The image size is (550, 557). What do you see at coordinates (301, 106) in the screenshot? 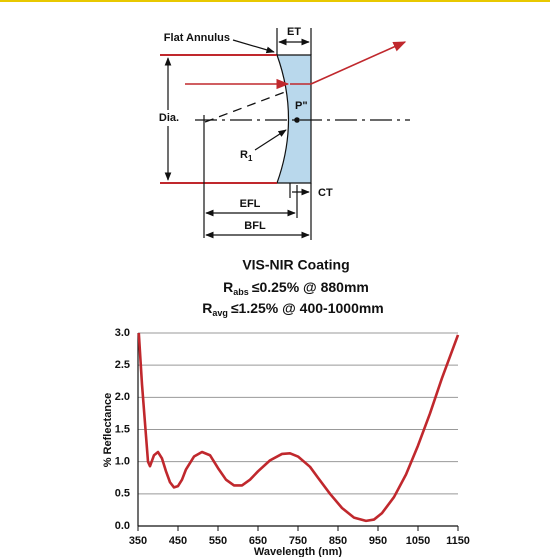
I see `label: P"` at bounding box center [301, 106].